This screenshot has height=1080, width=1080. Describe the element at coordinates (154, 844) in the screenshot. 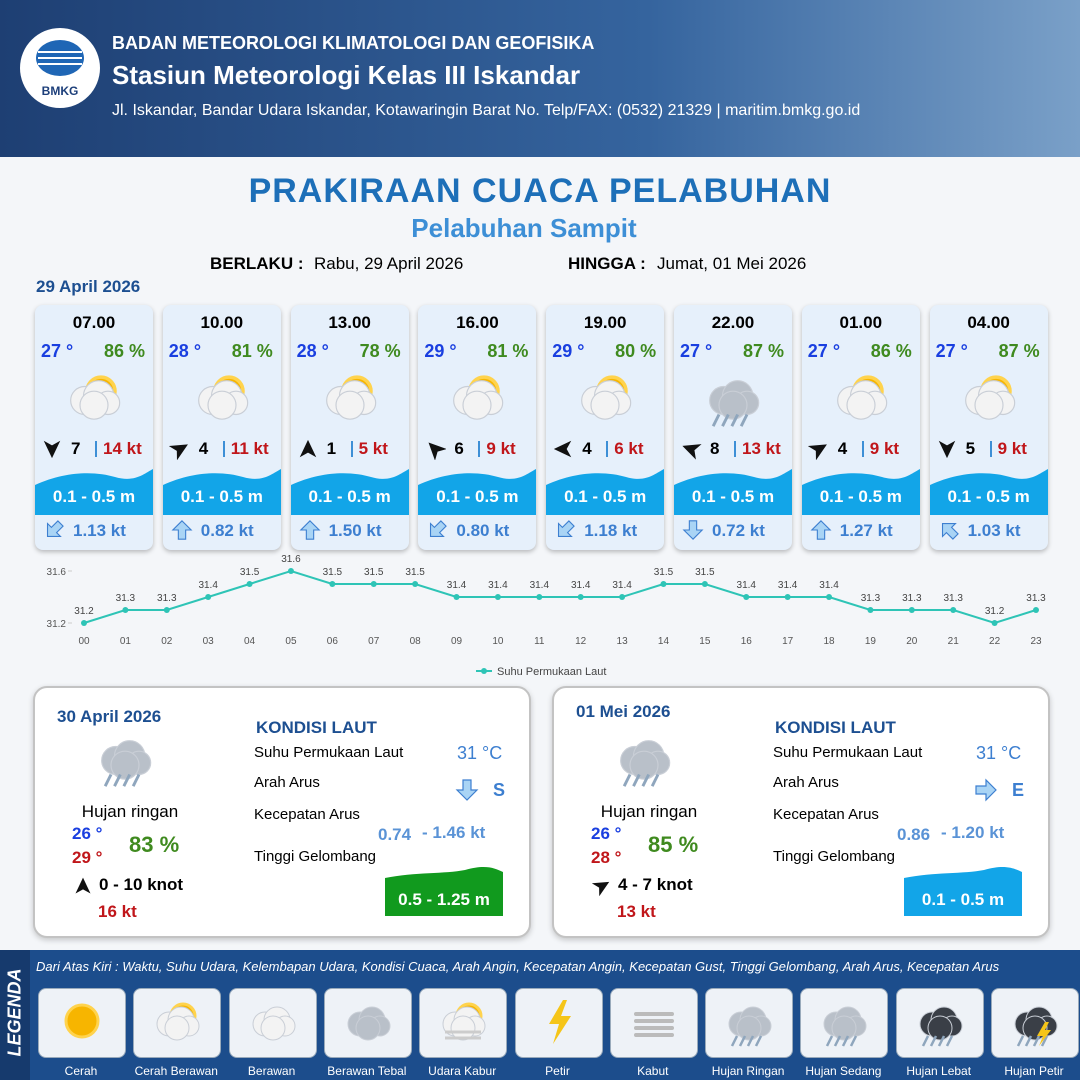

I see `humidity: 83 %` at that location.